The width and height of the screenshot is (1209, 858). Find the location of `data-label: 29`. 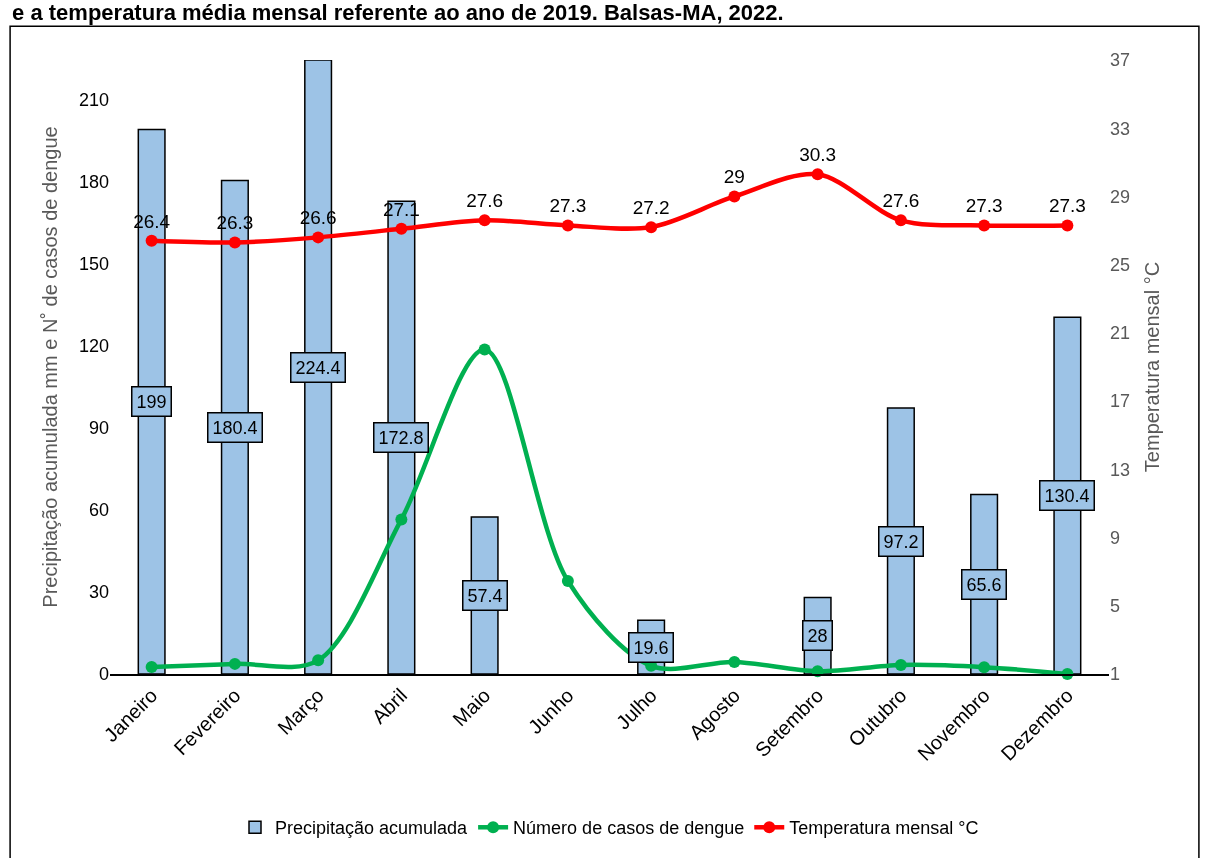

data-label: 29 is located at coordinates (734, 177).